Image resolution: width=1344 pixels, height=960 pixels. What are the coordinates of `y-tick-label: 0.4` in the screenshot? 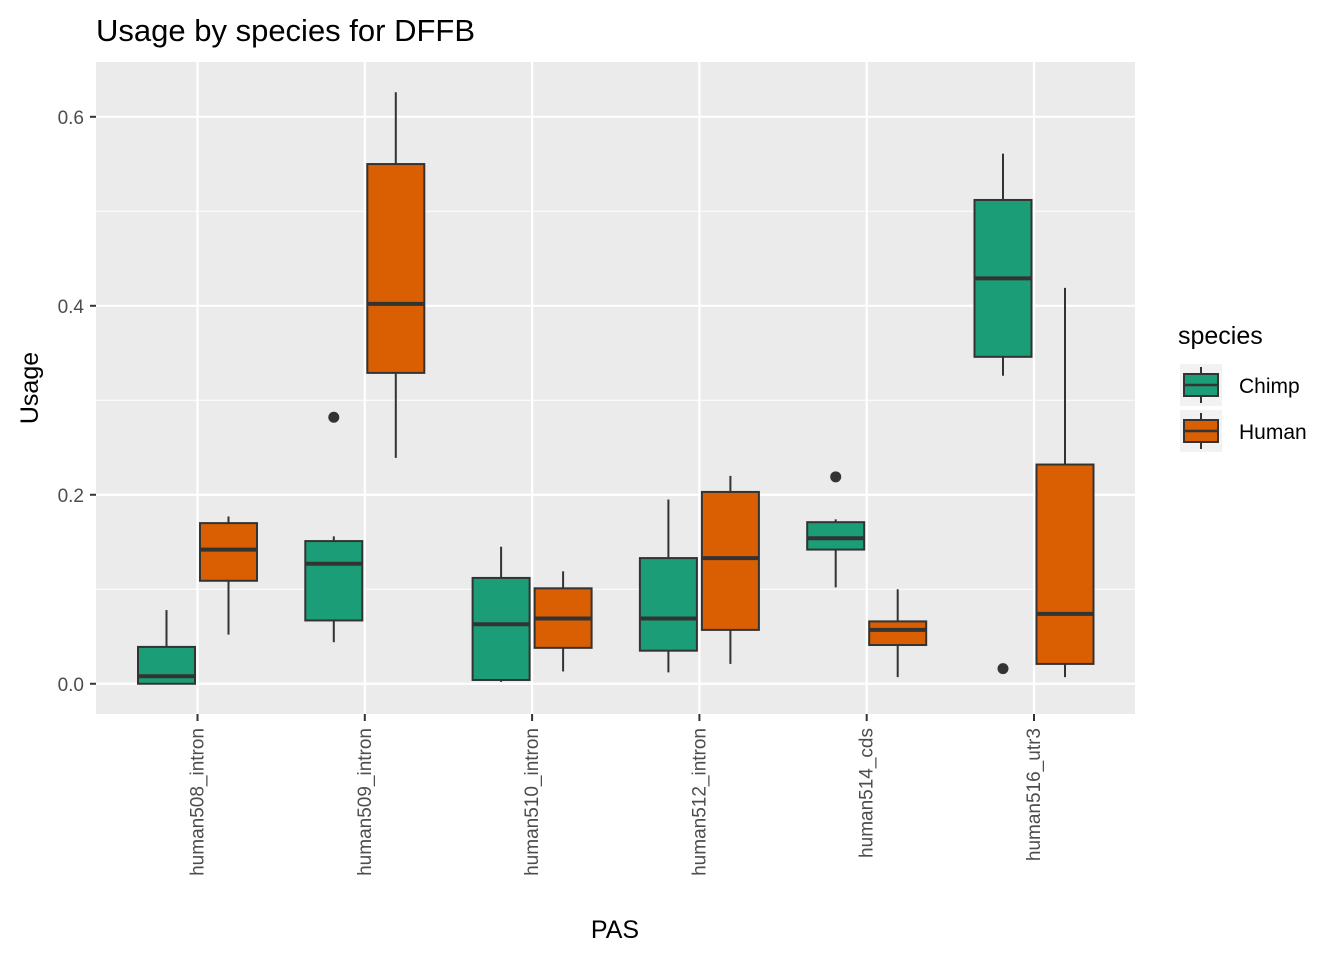 It's located at (71, 307).